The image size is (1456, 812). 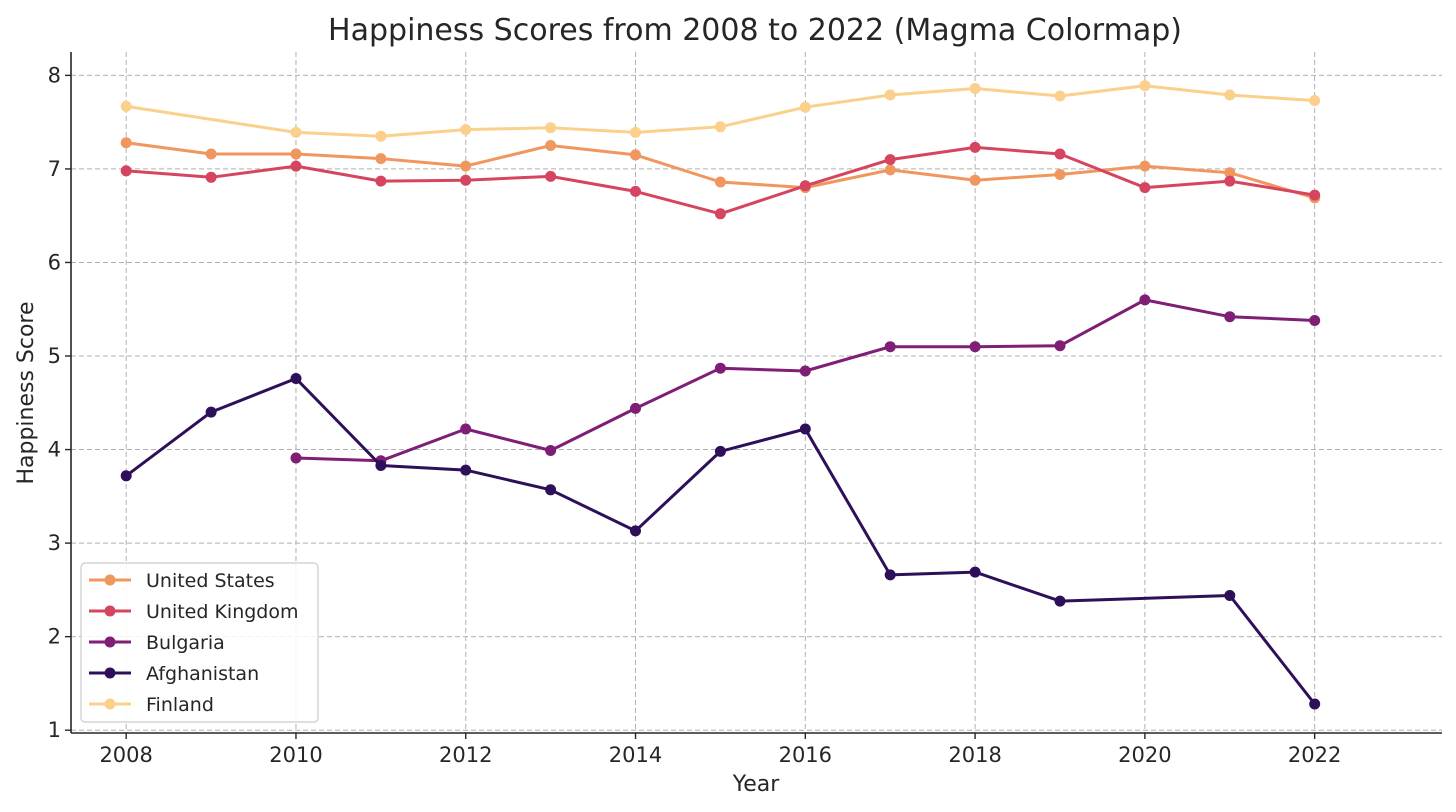 I want to click on series-united-kingdom, so click(x=720, y=180).